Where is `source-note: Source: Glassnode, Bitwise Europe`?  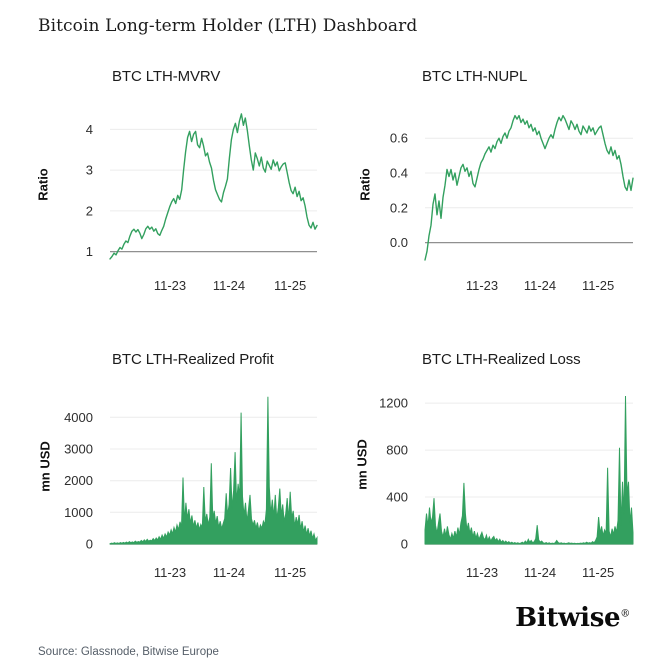
source-note: Source: Glassnode, Bitwise Europe is located at coordinates (128, 652).